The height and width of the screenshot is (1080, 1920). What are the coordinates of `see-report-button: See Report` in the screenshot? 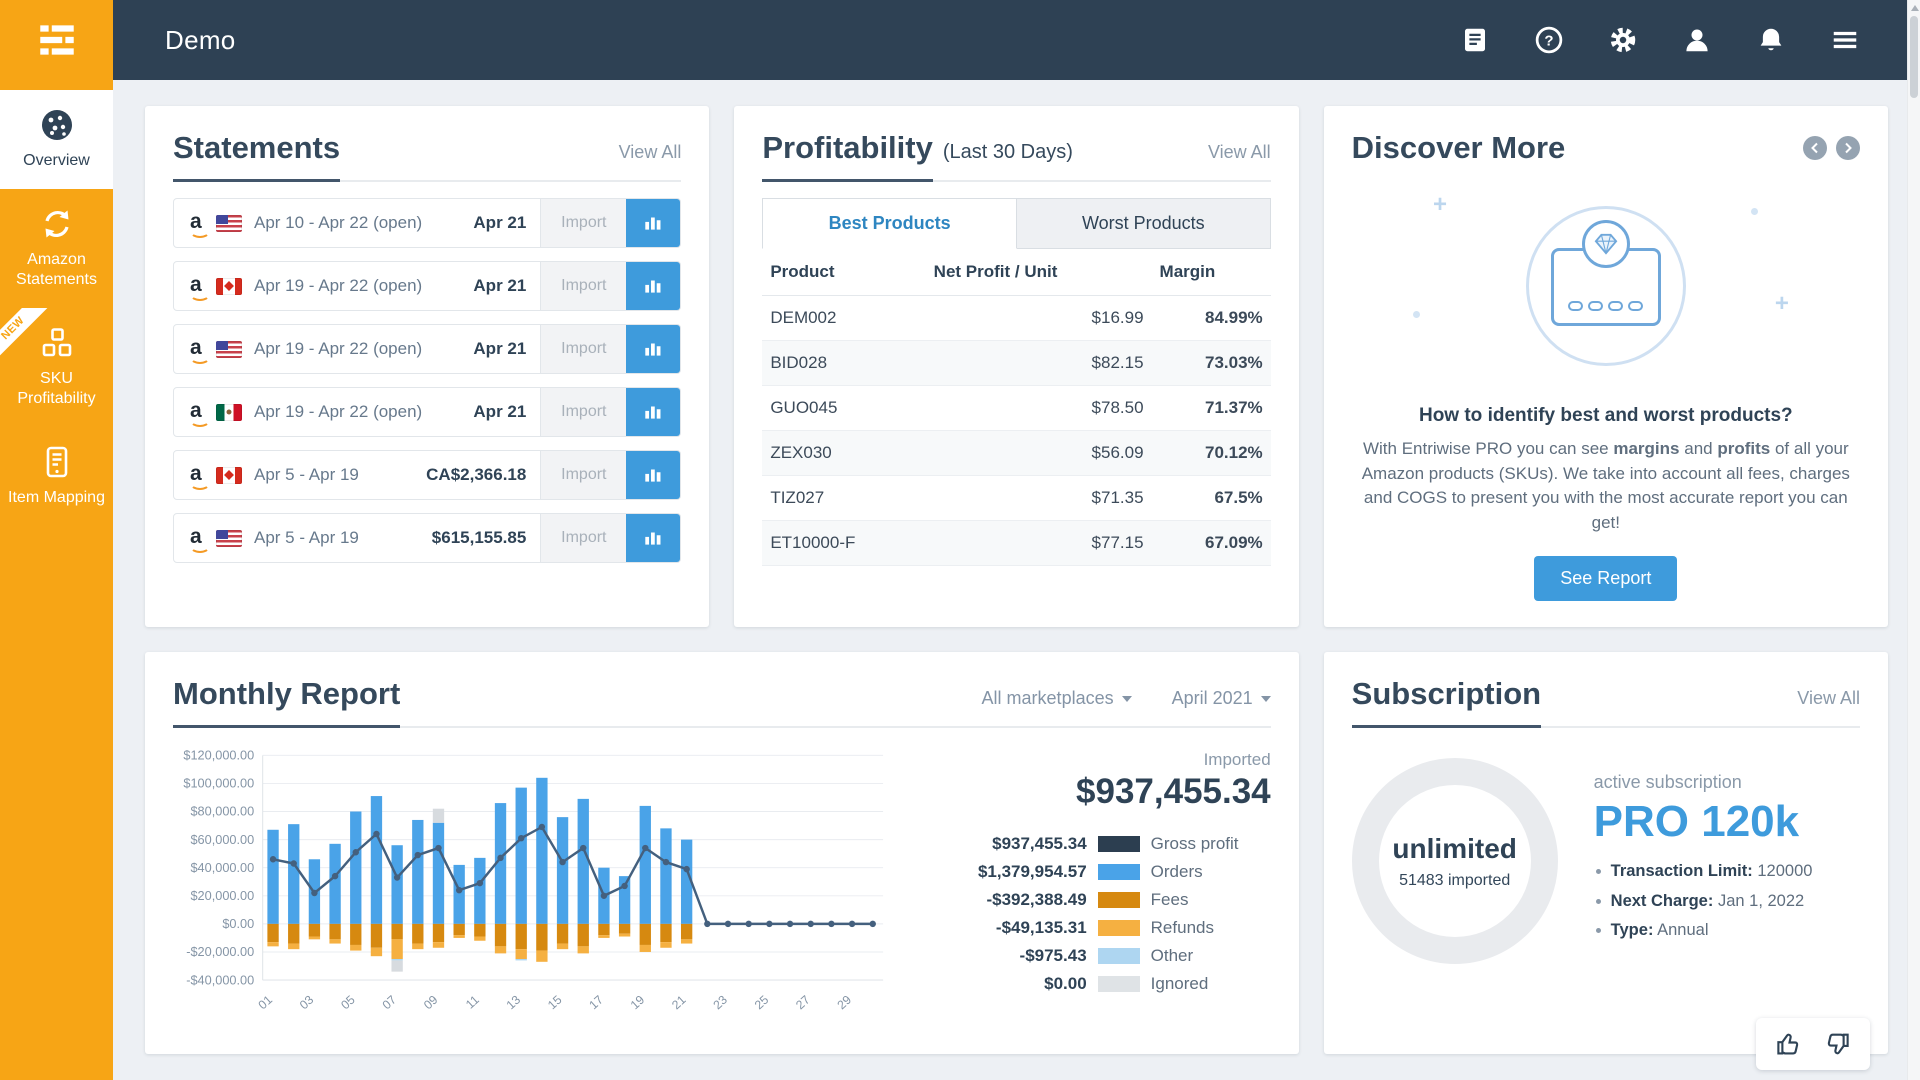 It's located at (1606, 578).